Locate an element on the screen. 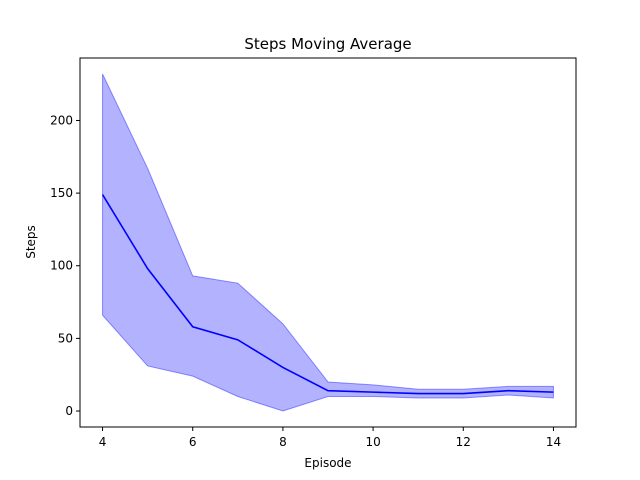 This screenshot has height=480, width=640. chart-title: Steps Moving Average is located at coordinates (327, 44).